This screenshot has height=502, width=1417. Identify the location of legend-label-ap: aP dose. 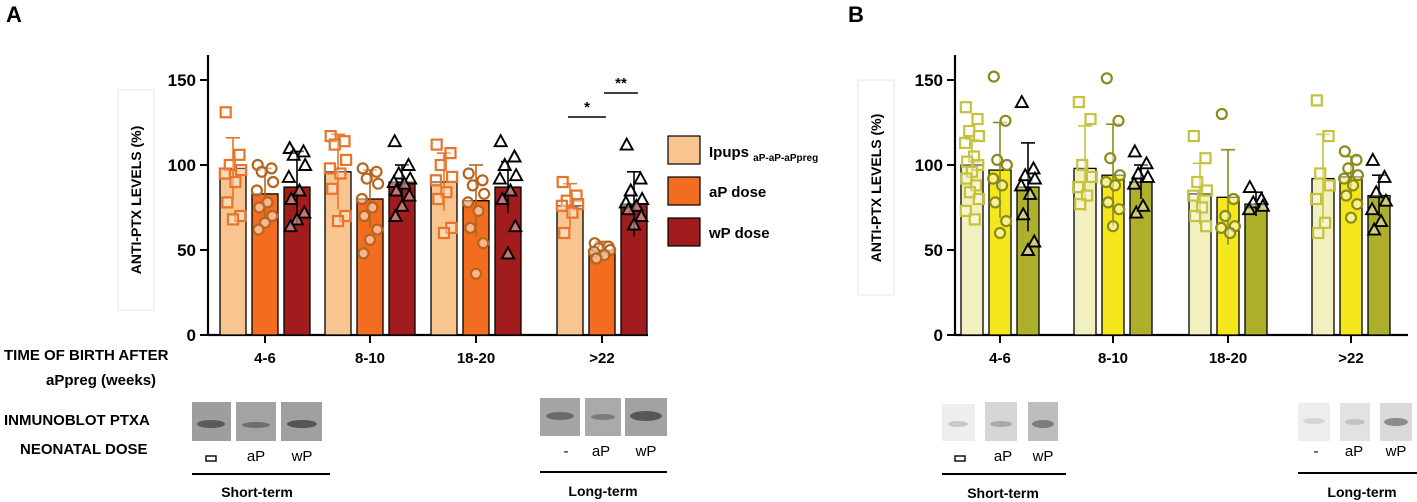
(737, 192).